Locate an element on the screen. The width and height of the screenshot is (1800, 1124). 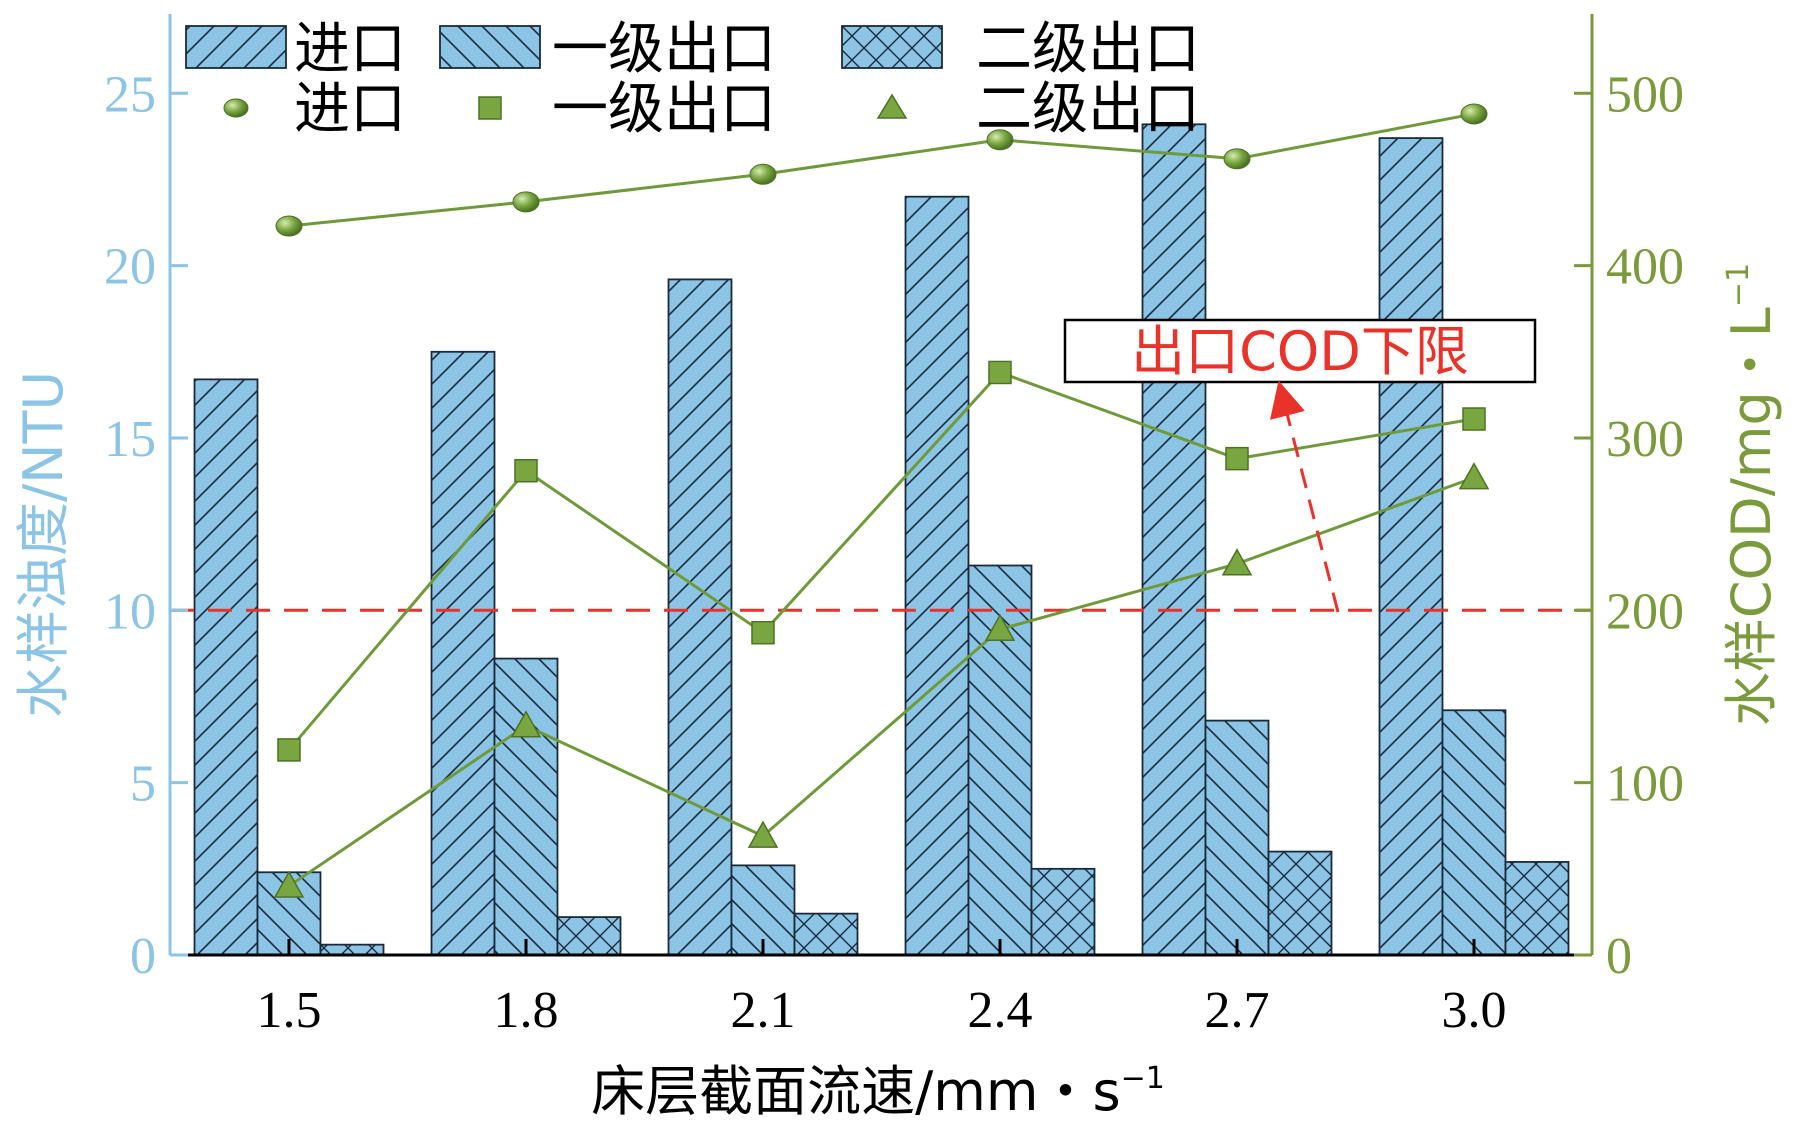
right-tick-label-2: 200 is located at coordinates (1645, 611).